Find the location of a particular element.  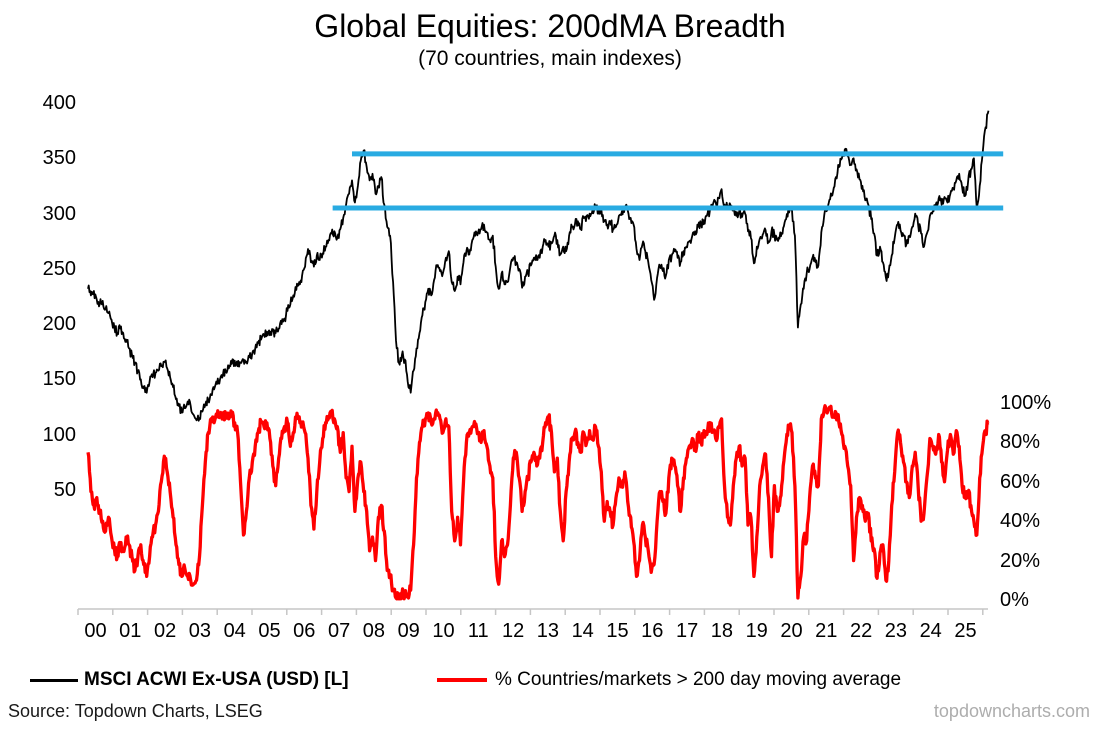

x-axis-tick-label: 07 is located at coordinates (339, 631).